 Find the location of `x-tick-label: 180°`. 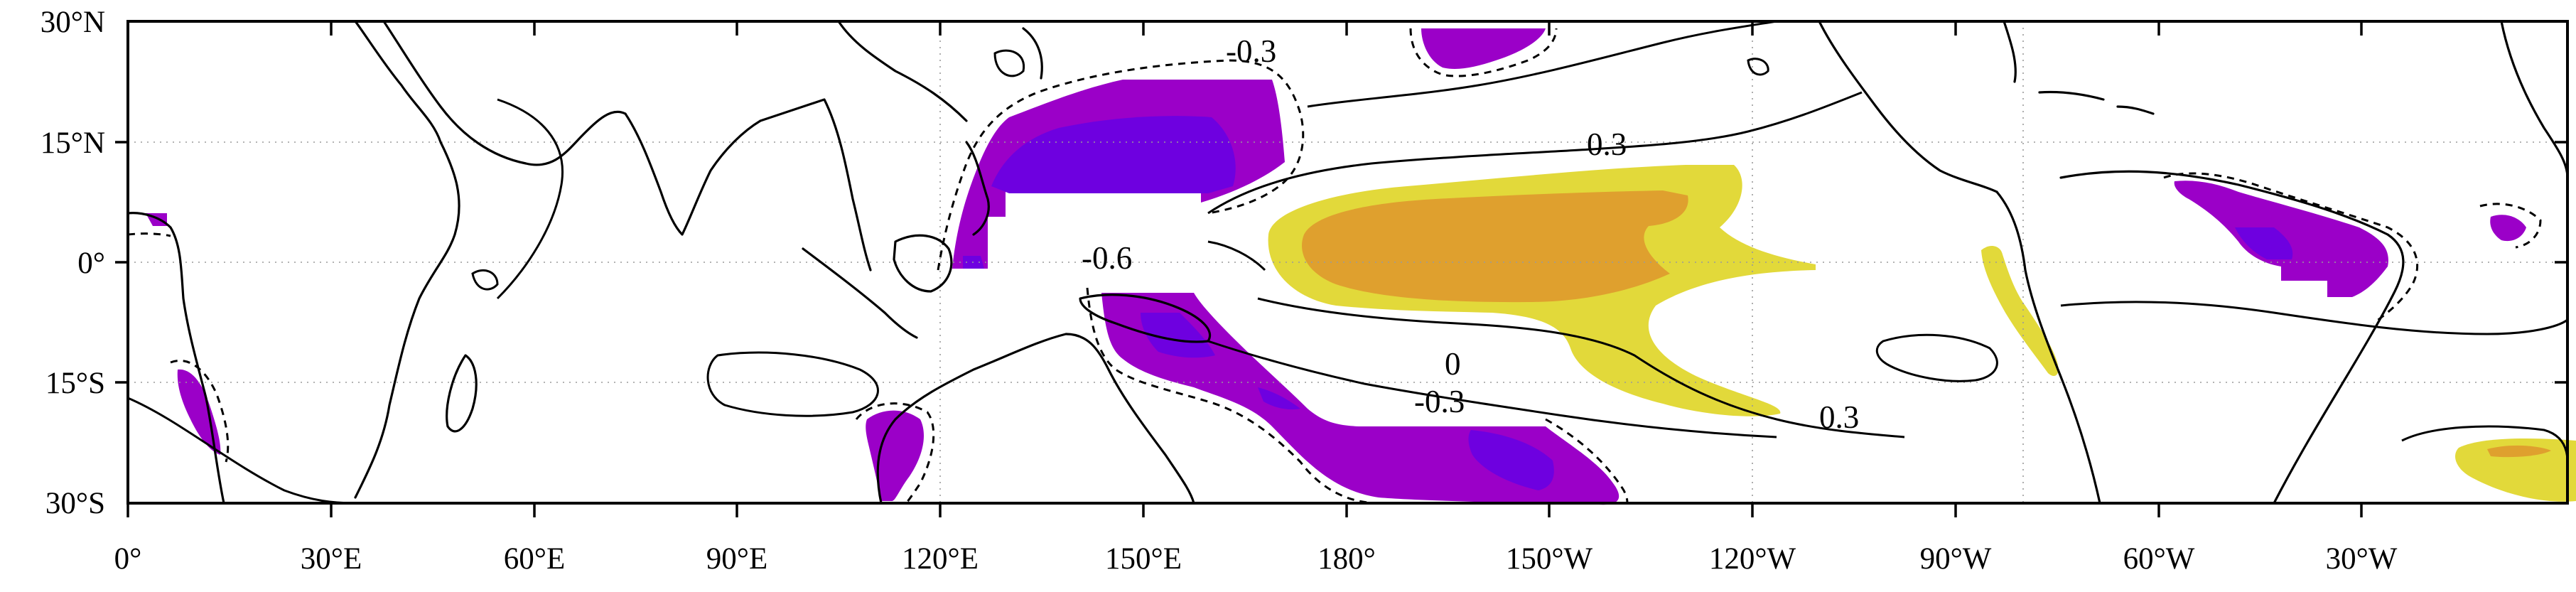

x-tick-label: 180° is located at coordinates (1346, 559).